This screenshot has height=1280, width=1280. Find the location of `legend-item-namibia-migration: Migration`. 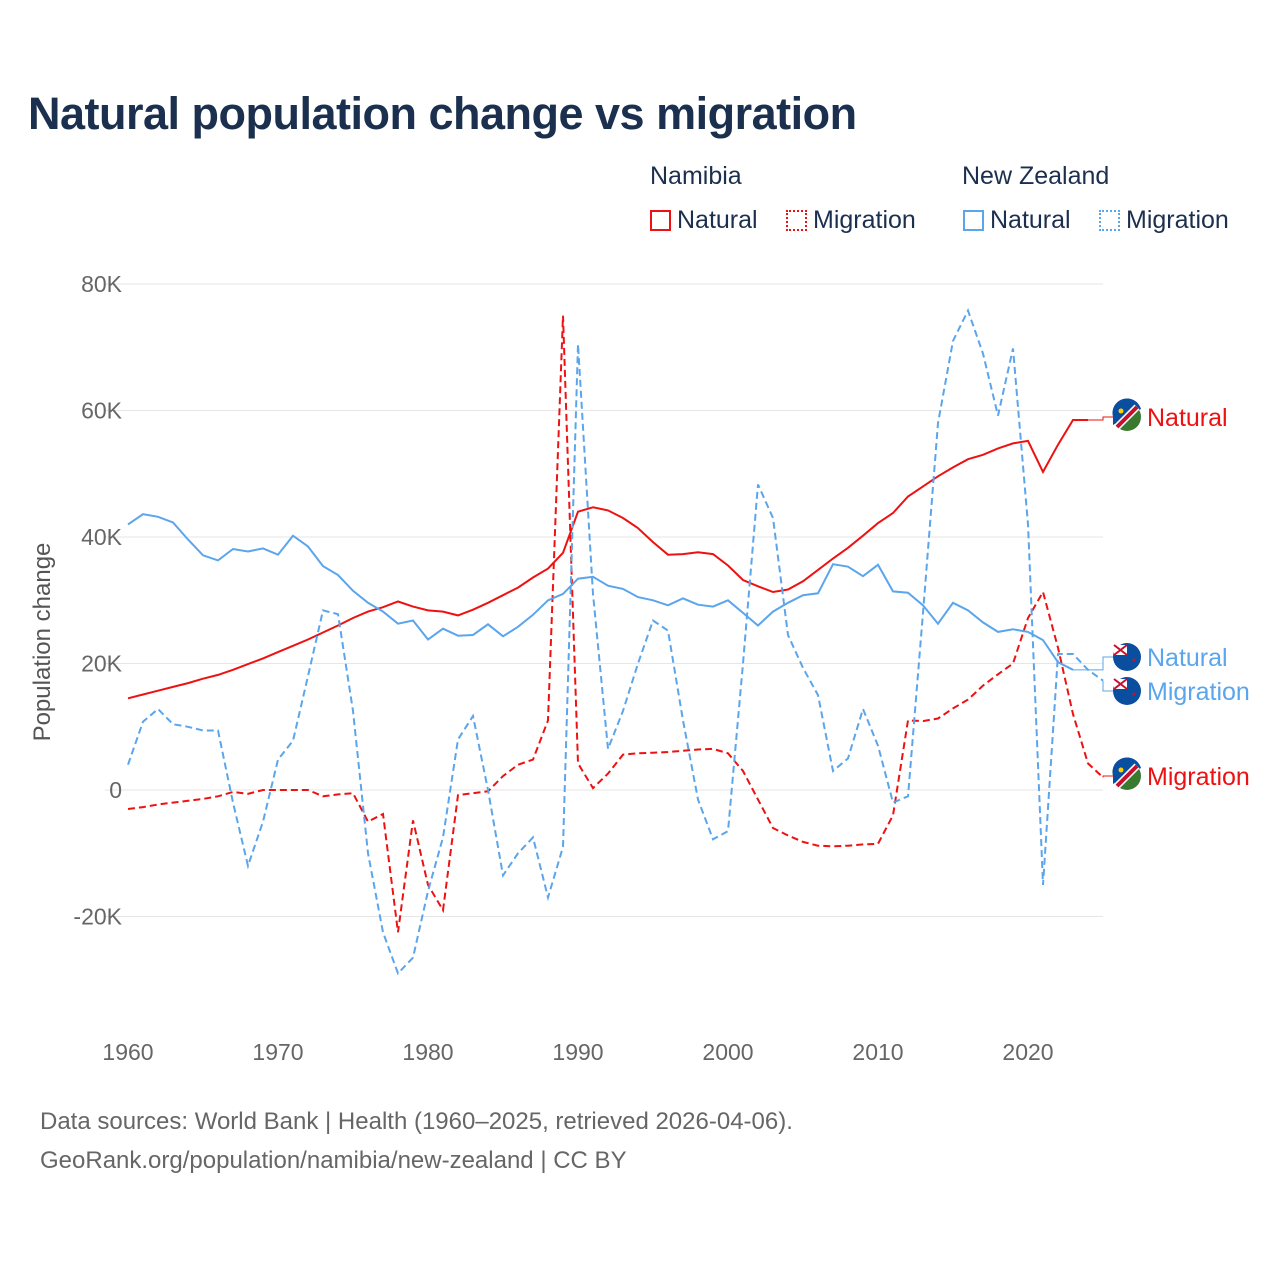

legend-item-namibia-migration: Migration is located at coordinates (851, 220).